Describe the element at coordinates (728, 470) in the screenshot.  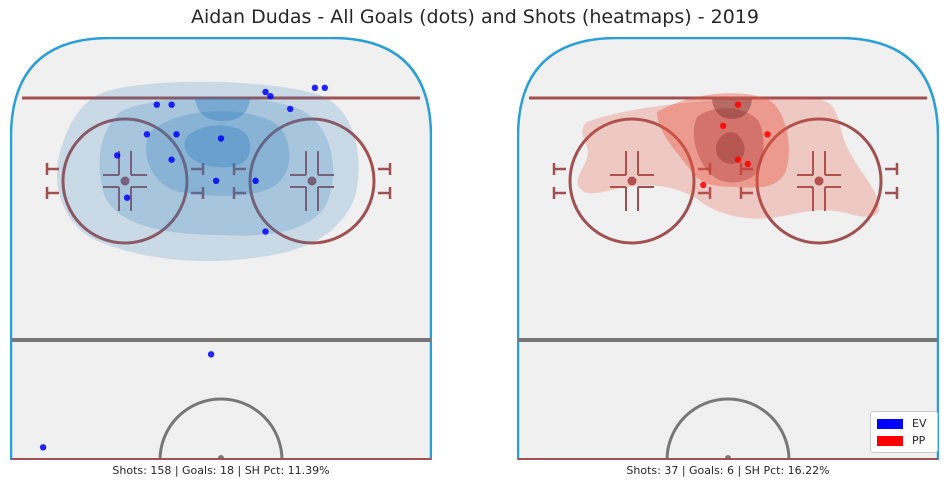
I see `pp-stats-caption: Shots: 37 | Goals: 6 | SH Pct: 16.22%` at that location.